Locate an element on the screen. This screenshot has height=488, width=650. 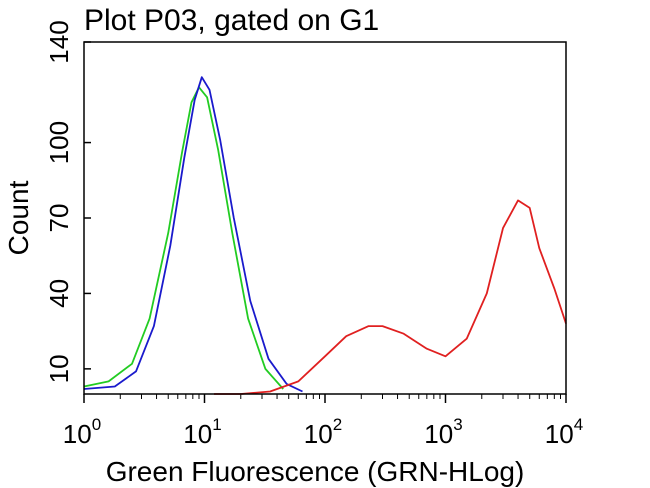
x-tick-label: 10⁰ is located at coordinates (82, 432).